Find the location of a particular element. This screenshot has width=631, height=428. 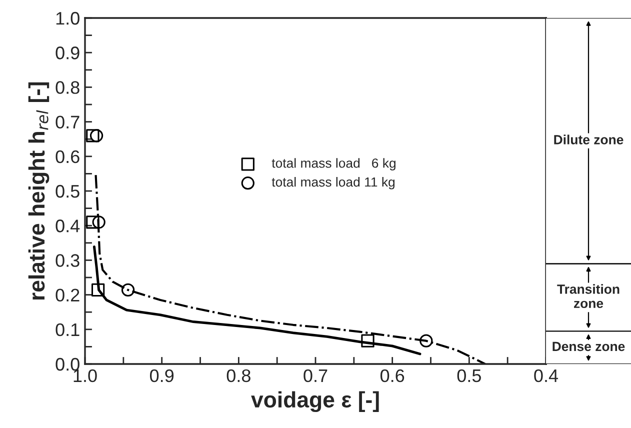

x-tick-label: 0.4 is located at coordinates (546, 375).